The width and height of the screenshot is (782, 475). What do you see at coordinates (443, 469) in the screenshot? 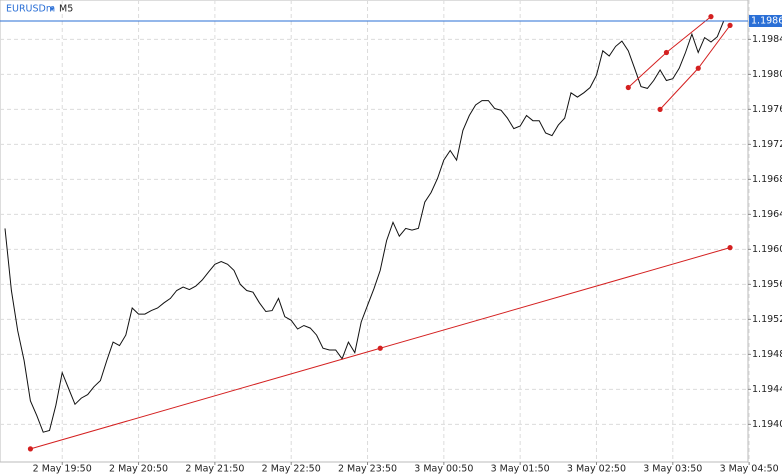
I see `x-tick-label: 3 May 00:50` at bounding box center [443, 469].